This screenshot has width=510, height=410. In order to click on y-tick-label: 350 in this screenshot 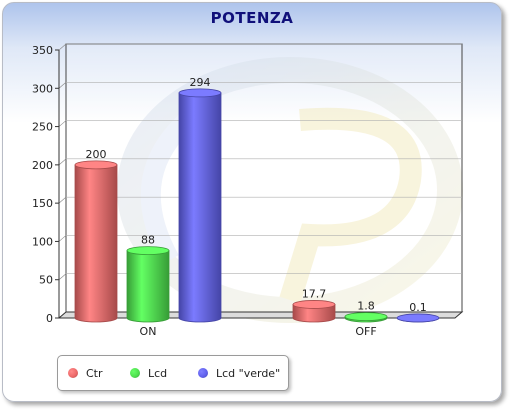, I will do `click(42, 50)`.